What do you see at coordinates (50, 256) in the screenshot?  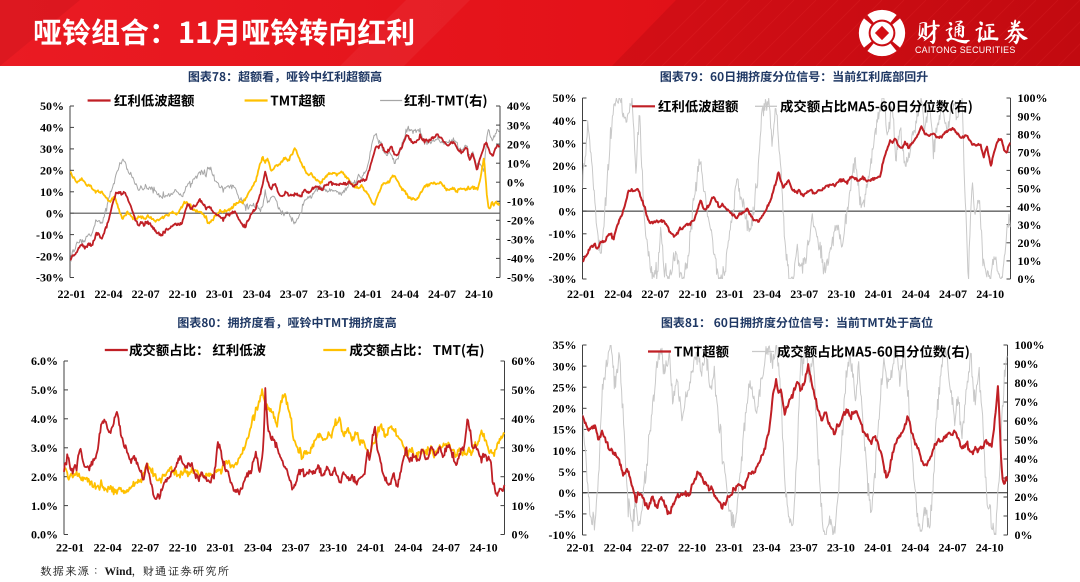 I see `svg-text: -20%` at bounding box center [50, 256].